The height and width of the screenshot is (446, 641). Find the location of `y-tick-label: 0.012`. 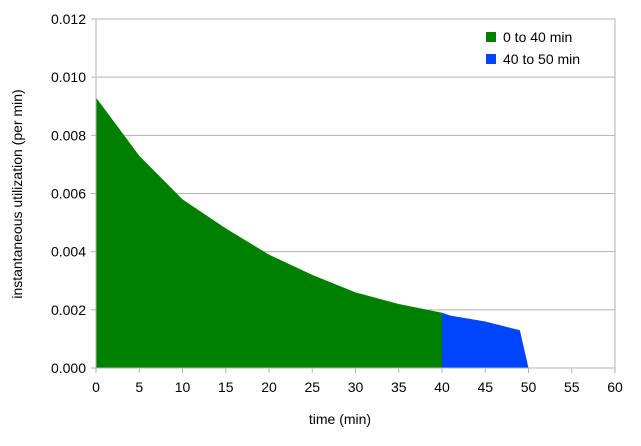

y-tick-label: 0.012 is located at coordinates (68, 19).